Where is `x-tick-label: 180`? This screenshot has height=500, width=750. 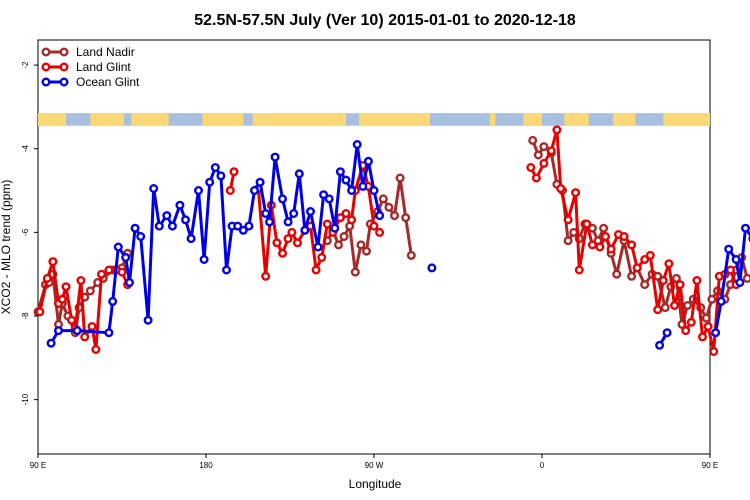 x-tick-label: 180 is located at coordinates (206, 465).